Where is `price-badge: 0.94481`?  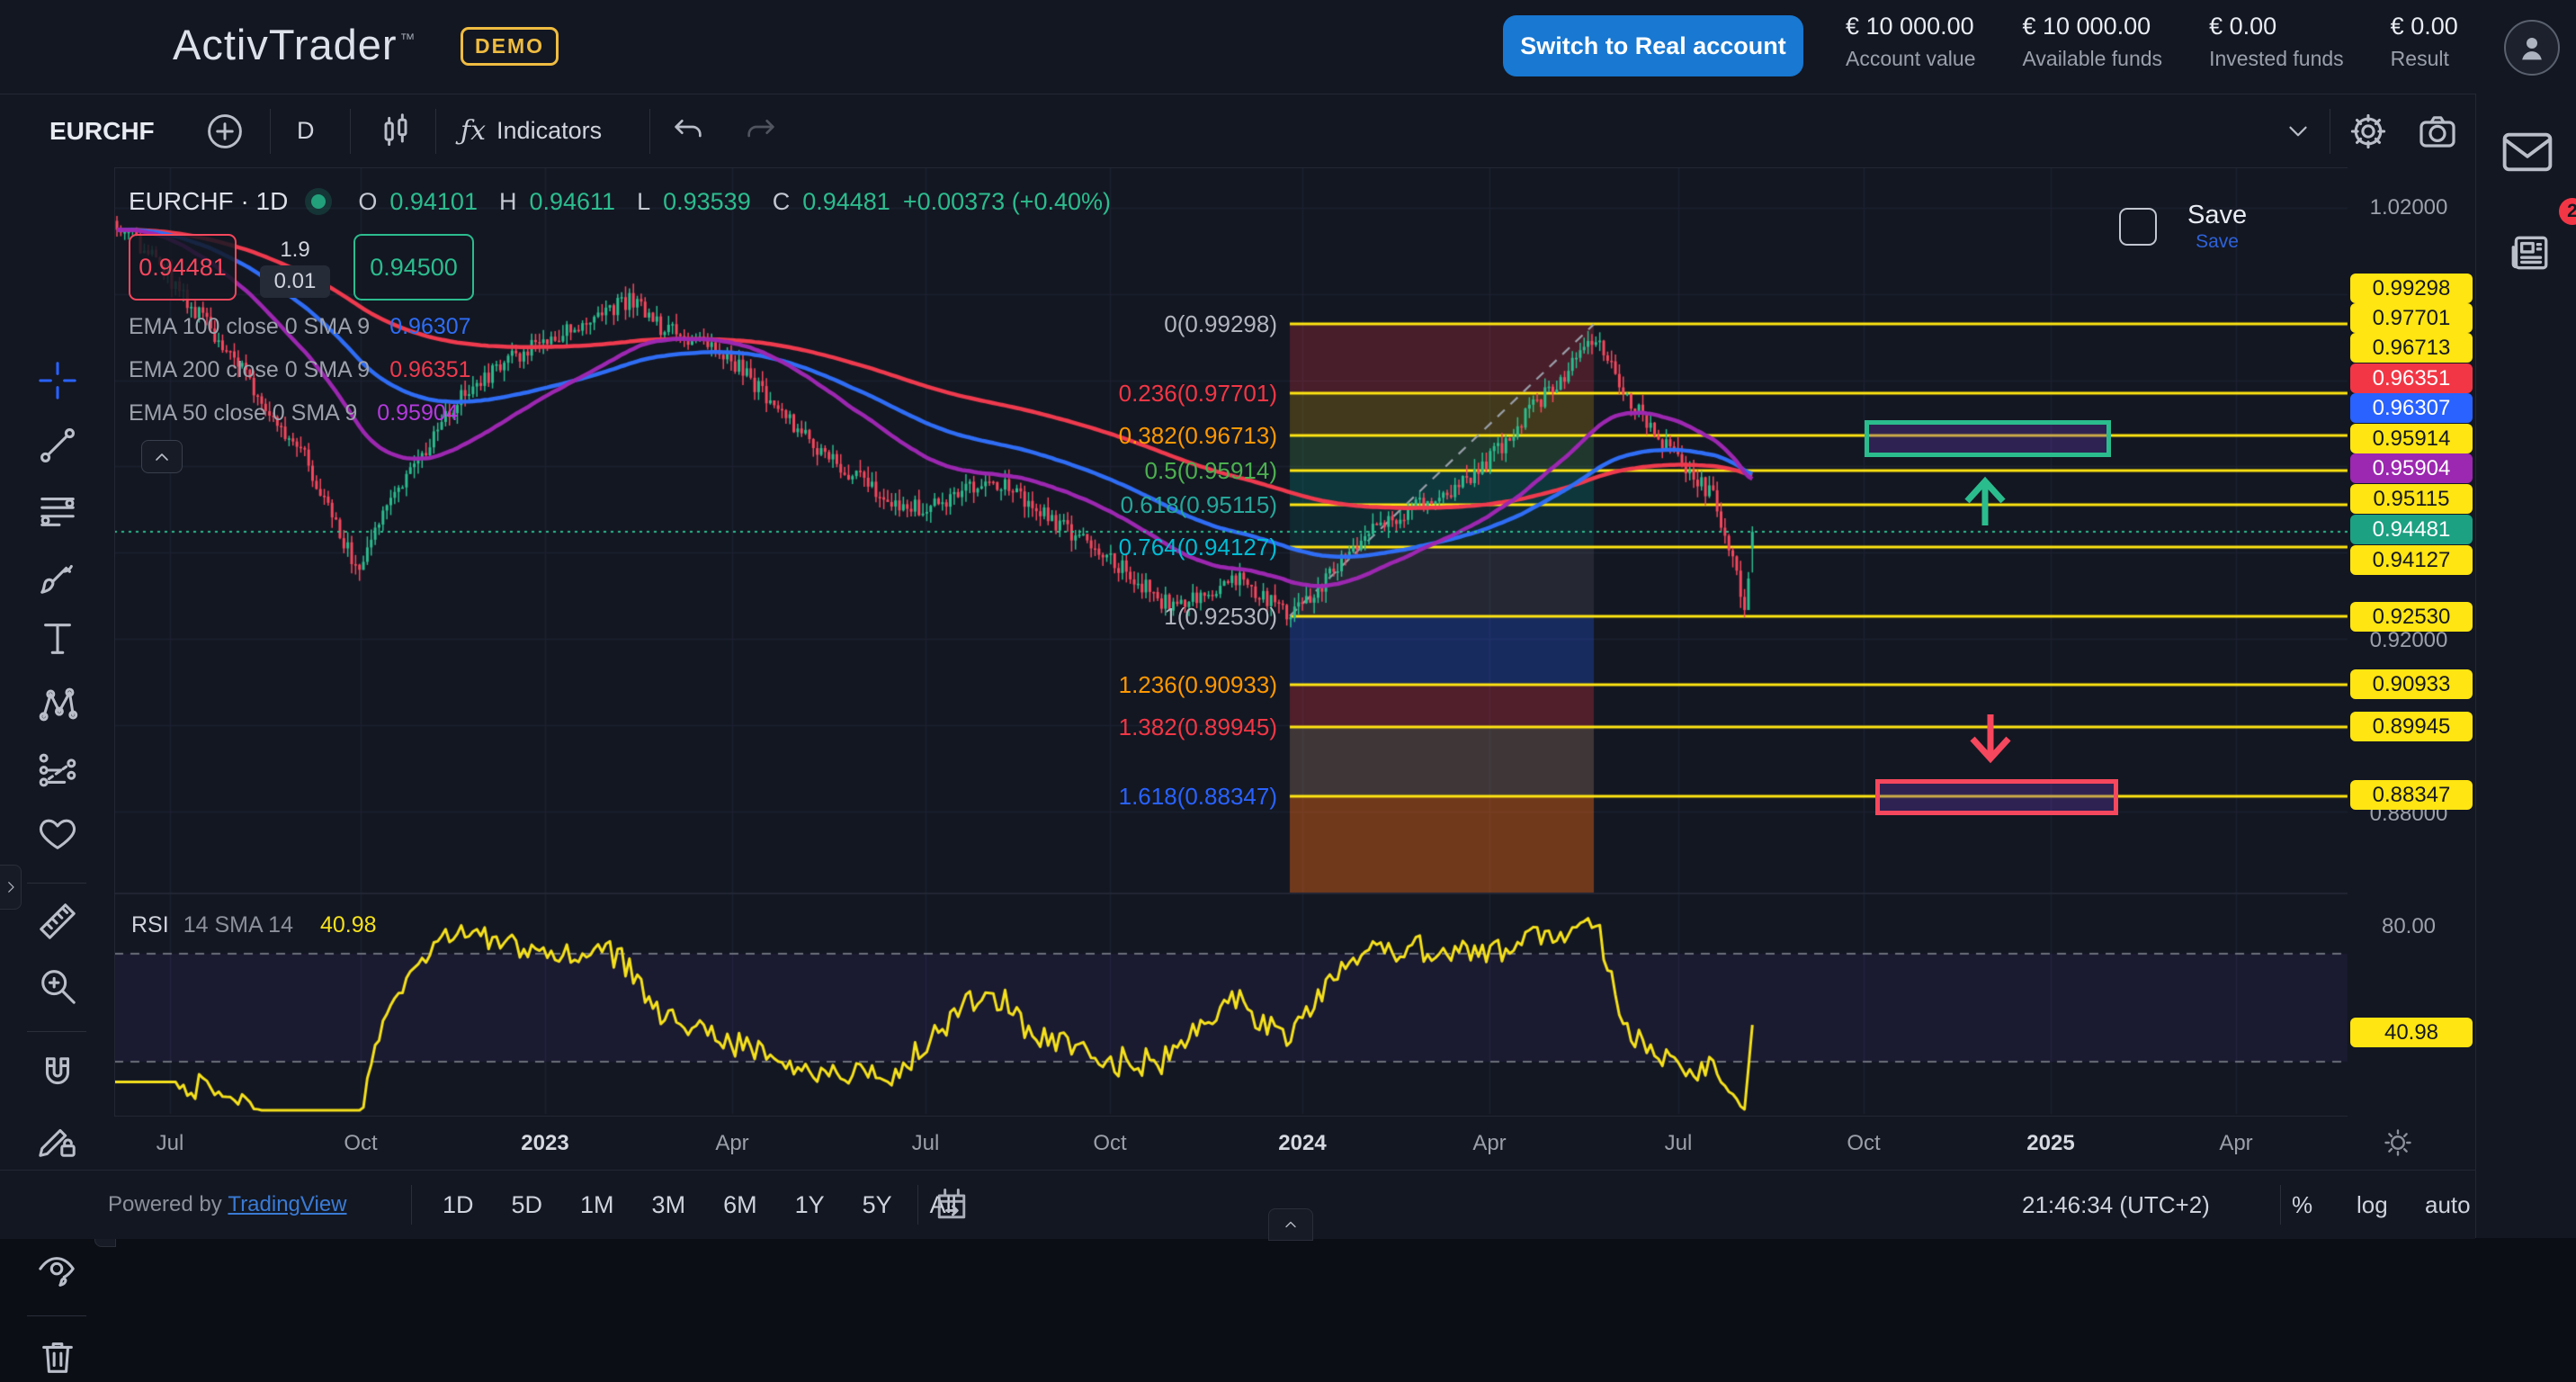 price-badge: 0.94481 is located at coordinates (2411, 529).